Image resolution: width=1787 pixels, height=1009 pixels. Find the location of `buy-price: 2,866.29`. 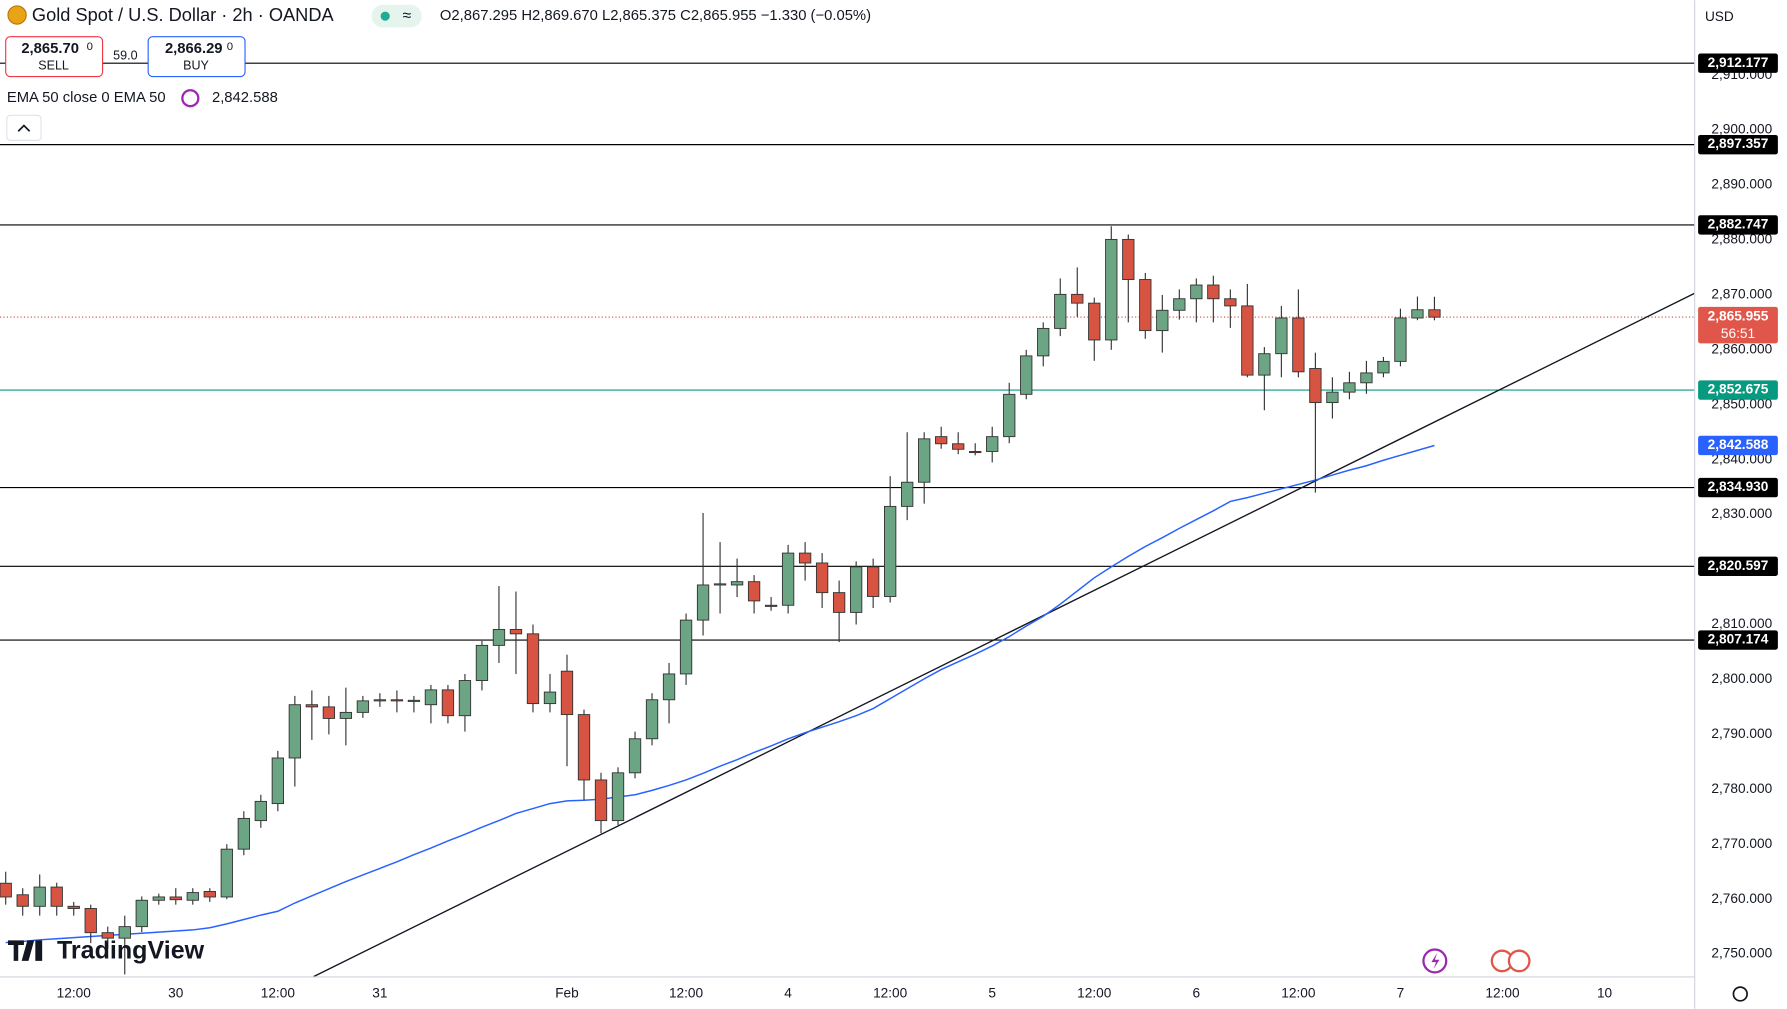

buy-price: 2,866.29 is located at coordinates (194, 49).